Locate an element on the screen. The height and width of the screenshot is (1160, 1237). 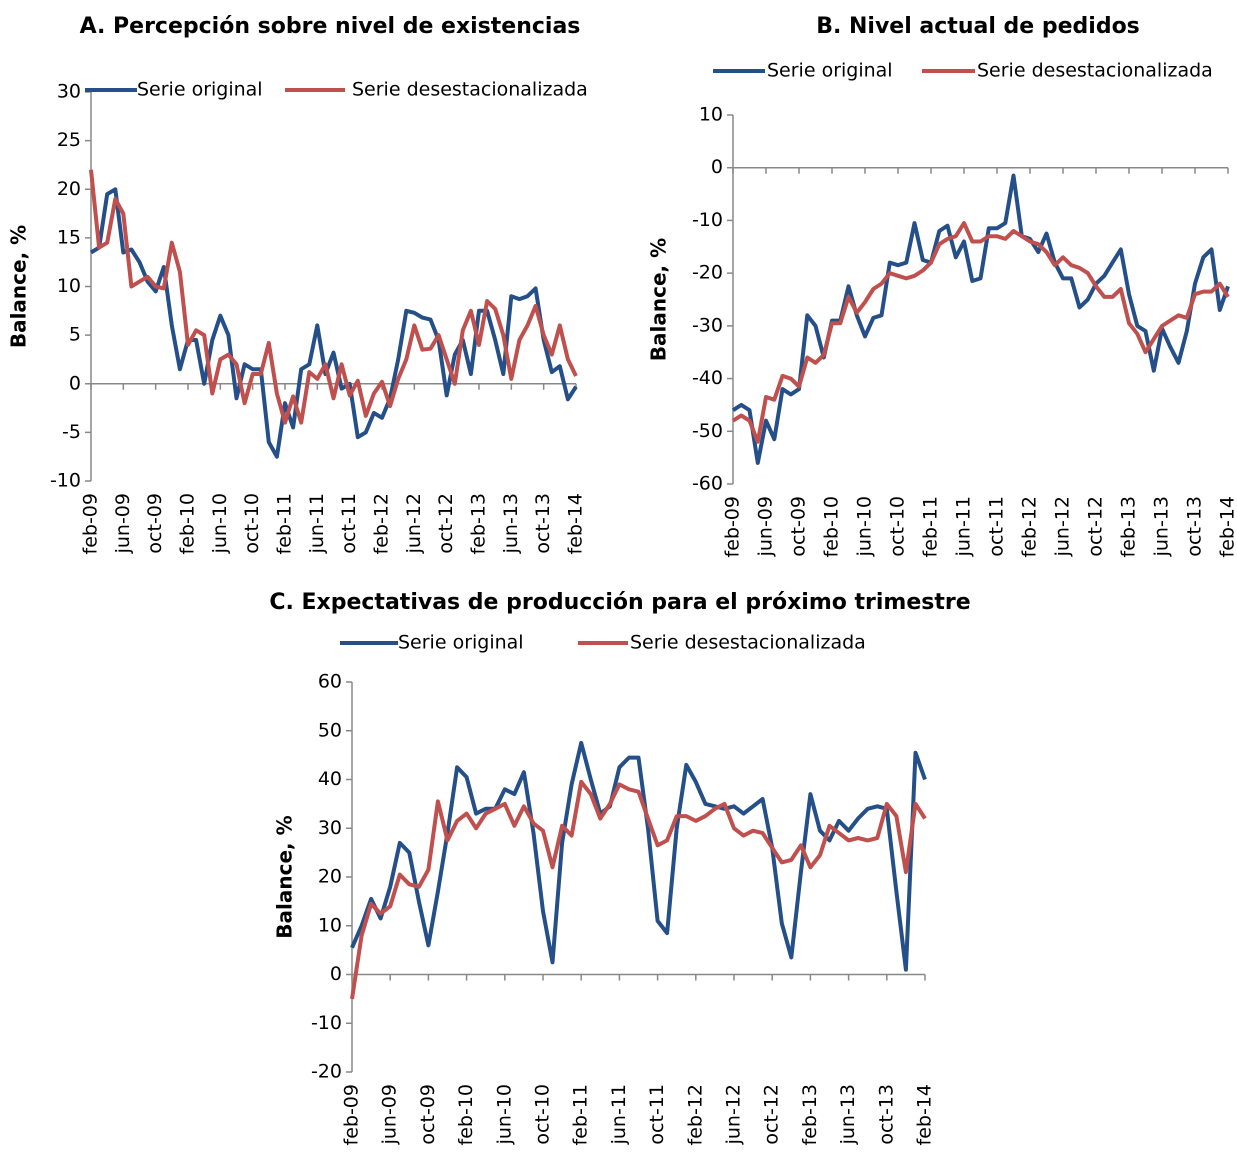
chart-title: B. Nivel actual de pedidos is located at coordinates (978, 26).